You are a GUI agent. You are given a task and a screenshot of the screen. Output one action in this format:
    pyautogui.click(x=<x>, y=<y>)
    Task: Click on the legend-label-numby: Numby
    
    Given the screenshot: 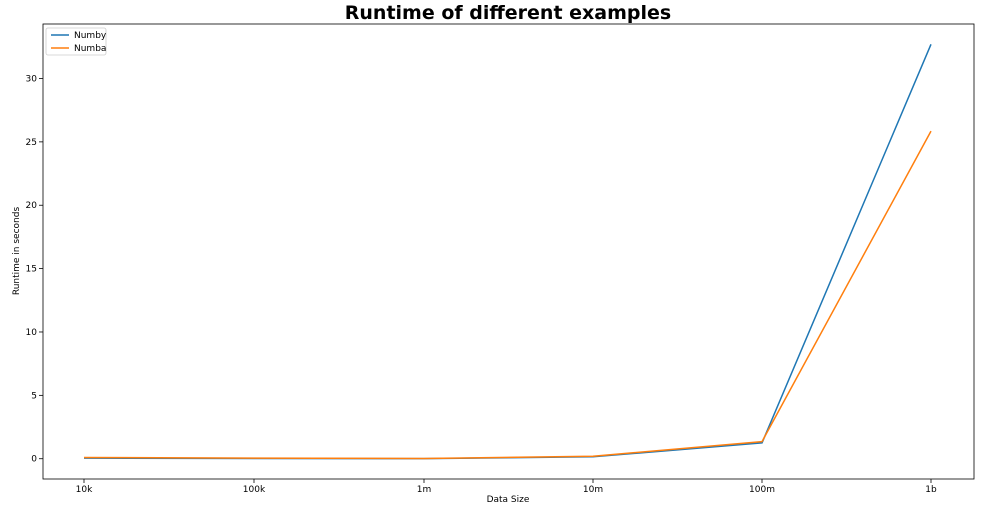 What is the action you would take?
    pyautogui.click(x=90, y=36)
    